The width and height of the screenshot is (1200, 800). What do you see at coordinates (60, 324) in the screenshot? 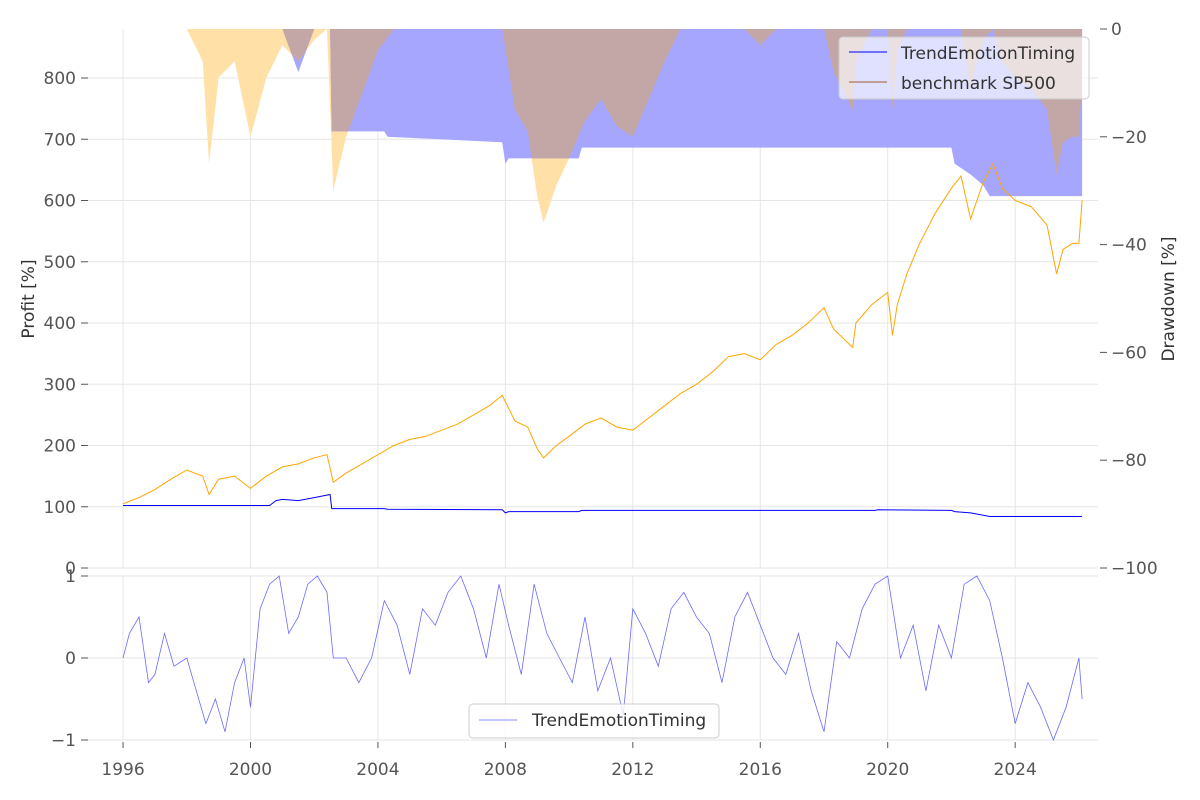
I see `left-y-tick-label: 400` at bounding box center [60, 324].